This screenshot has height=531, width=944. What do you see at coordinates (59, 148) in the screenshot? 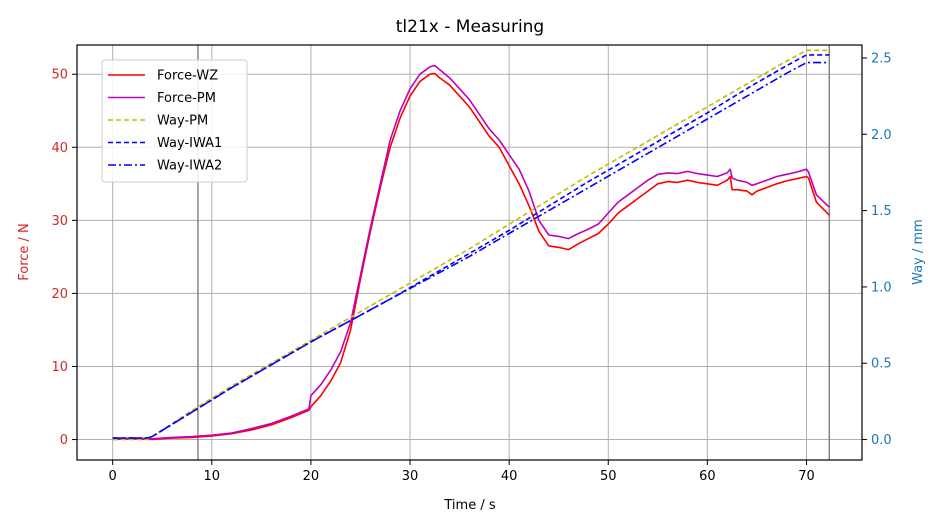
I see `left-tick-label: 40` at bounding box center [59, 148].